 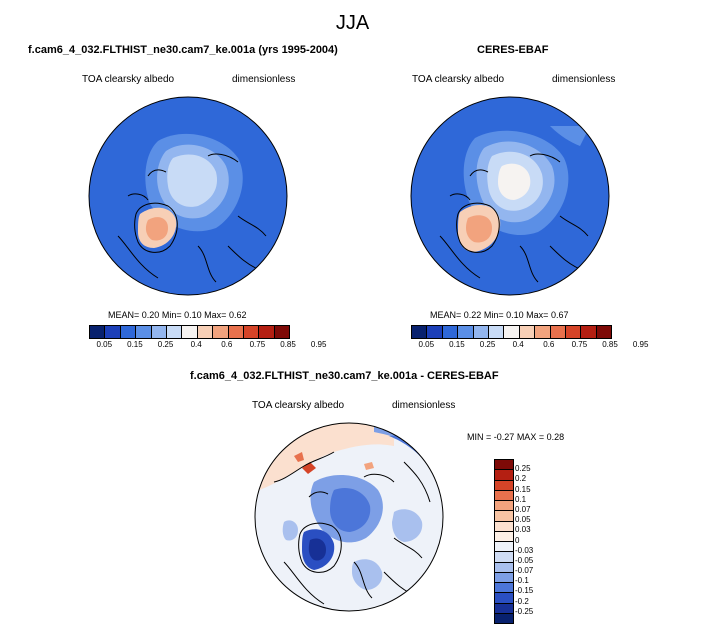 What do you see at coordinates (523, 530) in the screenshot?
I see `panel3-colorbar-tick-label: 0.03` at bounding box center [523, 530].